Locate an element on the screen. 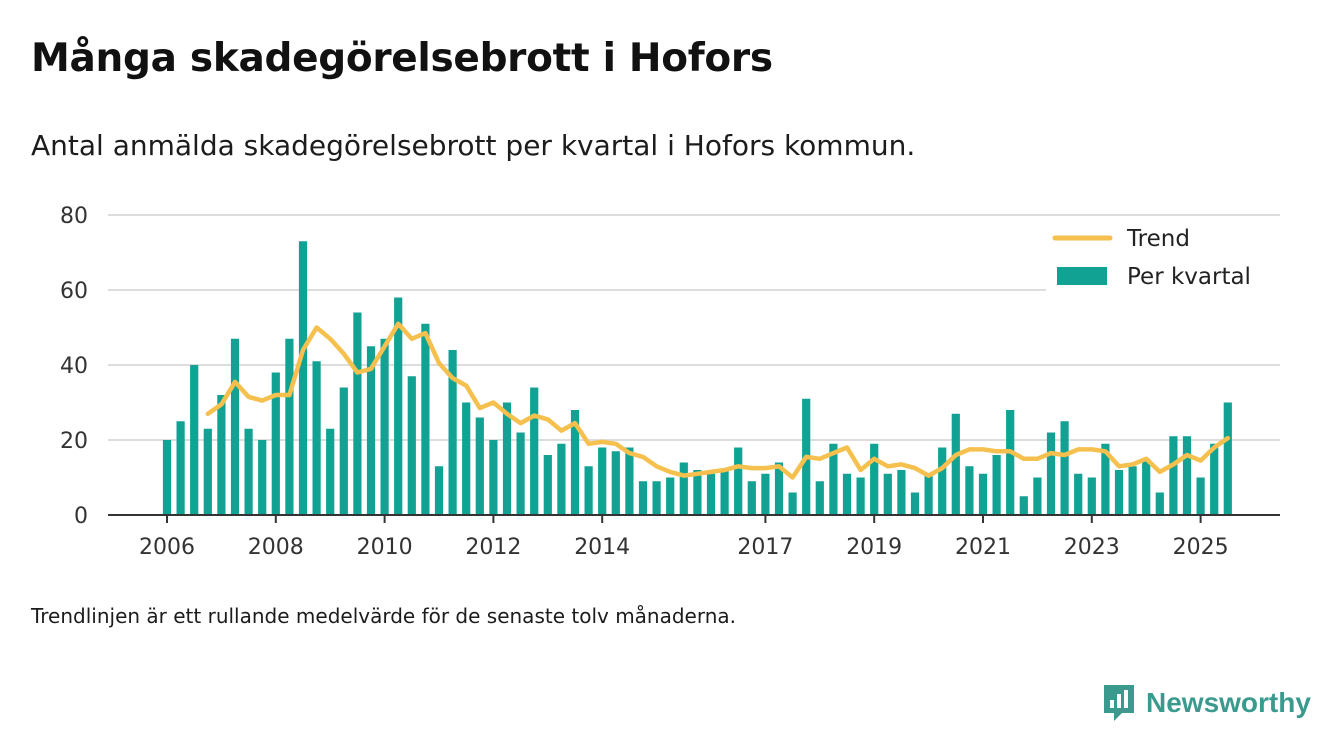 The height and width of the screenshot is (753, 1340). y-tick-label: 0 is located at coordinates (81, 516).